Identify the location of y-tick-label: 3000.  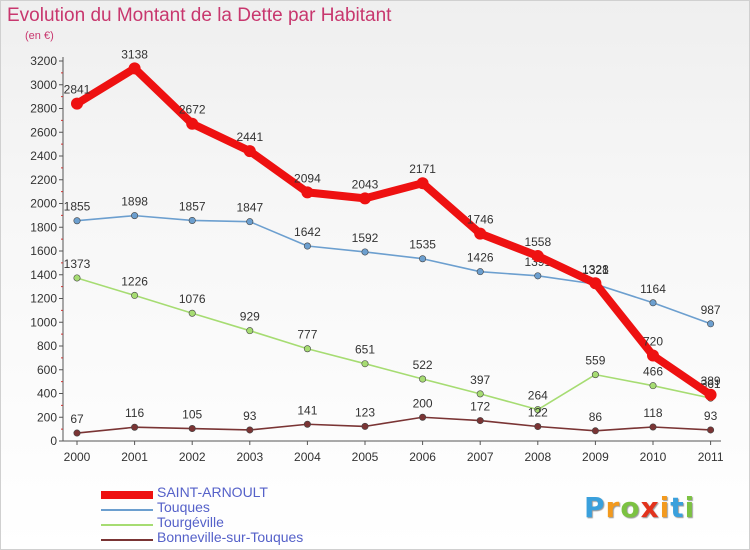
(43, 85).